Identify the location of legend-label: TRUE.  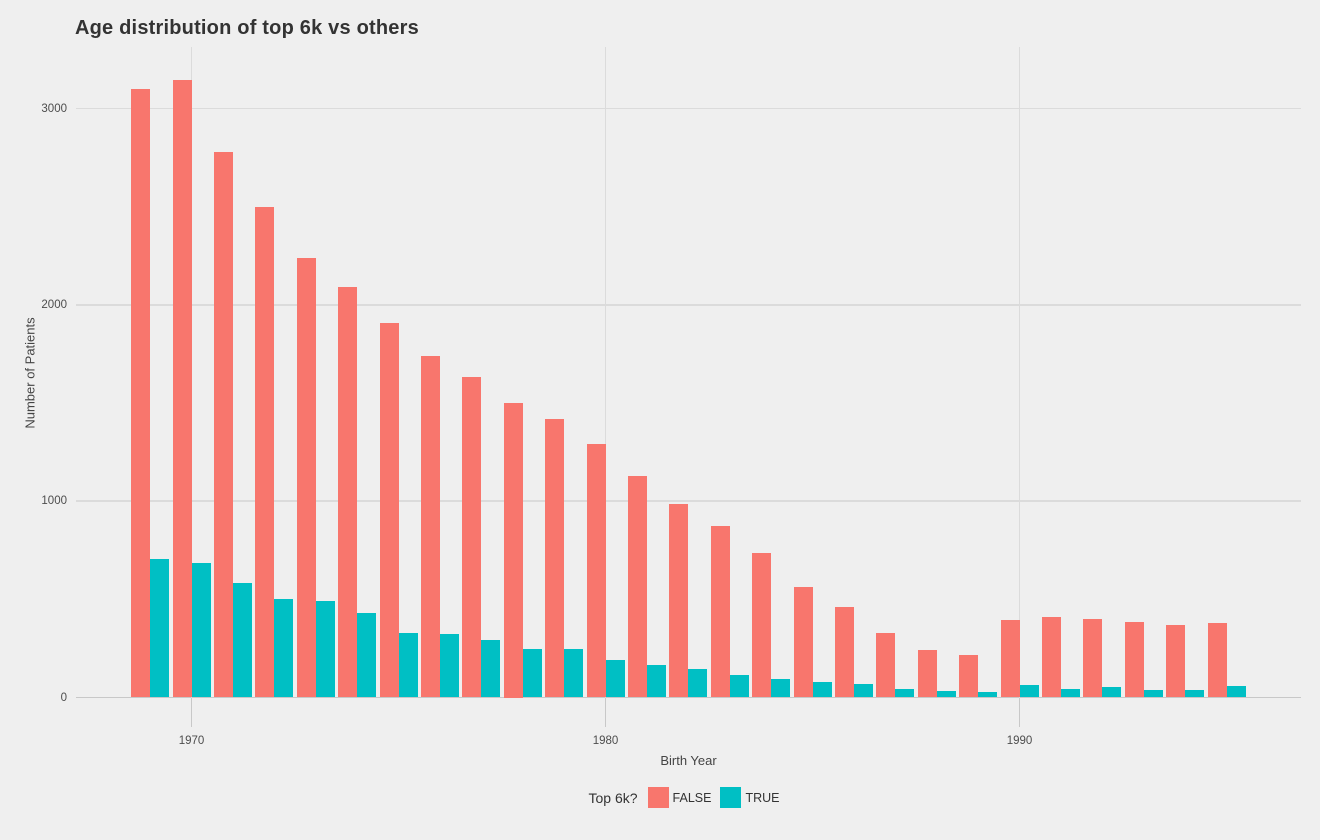
(762, 797).